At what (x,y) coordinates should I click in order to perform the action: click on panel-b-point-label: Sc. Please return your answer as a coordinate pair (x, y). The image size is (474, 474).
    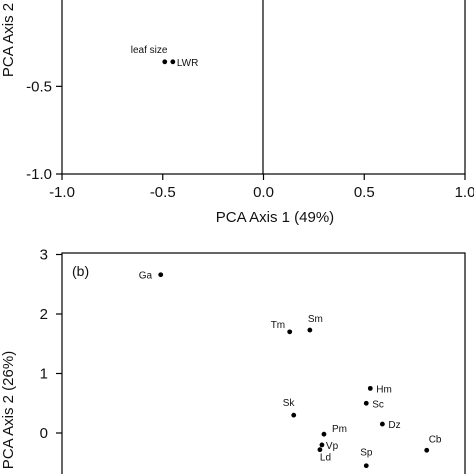
    Looking at the image, I should click on (378, 404).